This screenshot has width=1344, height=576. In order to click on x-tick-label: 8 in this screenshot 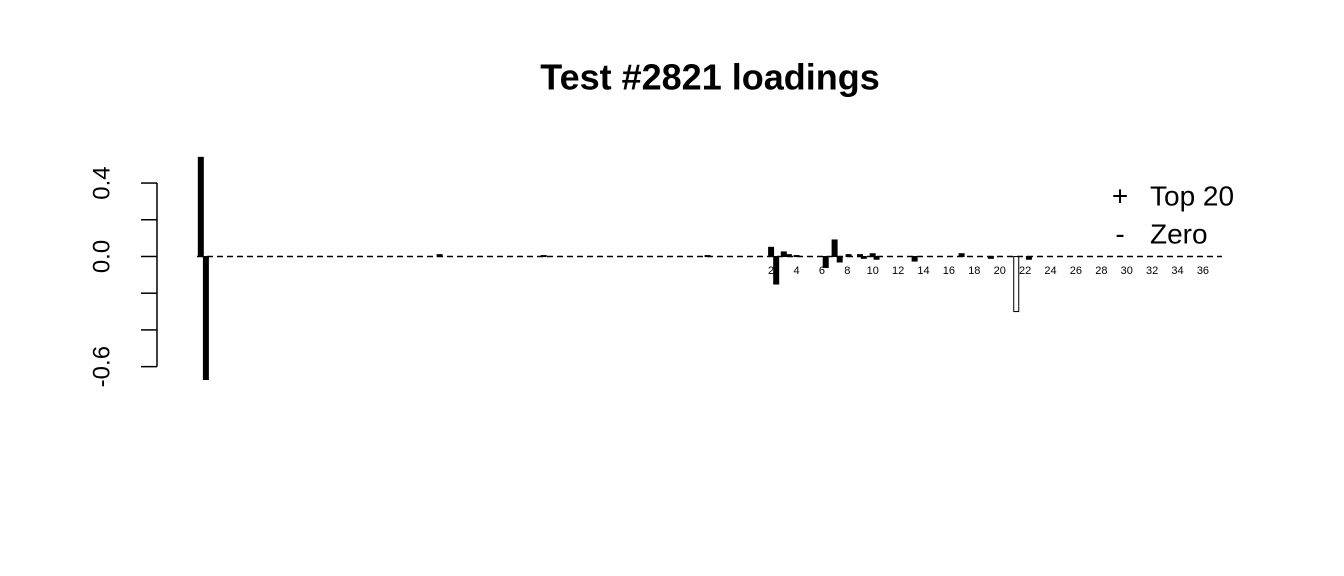, I will do `click(847, 271)`.